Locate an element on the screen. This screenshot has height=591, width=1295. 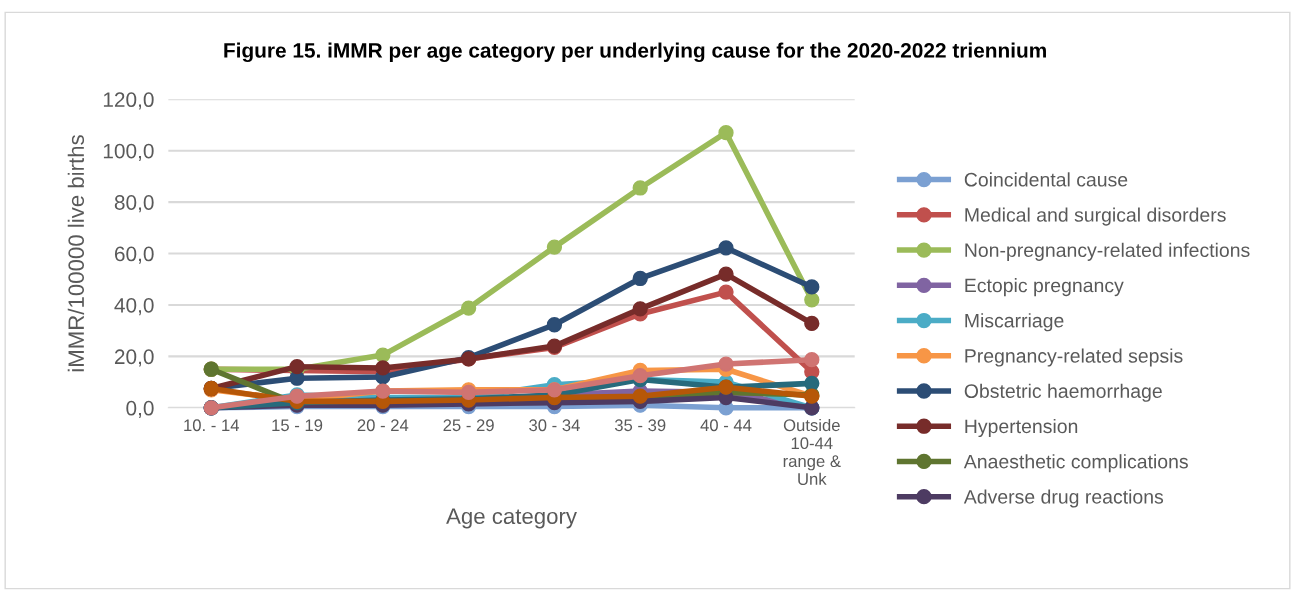
legend-label: Miscarriage is located at coordinates (1014, 322).